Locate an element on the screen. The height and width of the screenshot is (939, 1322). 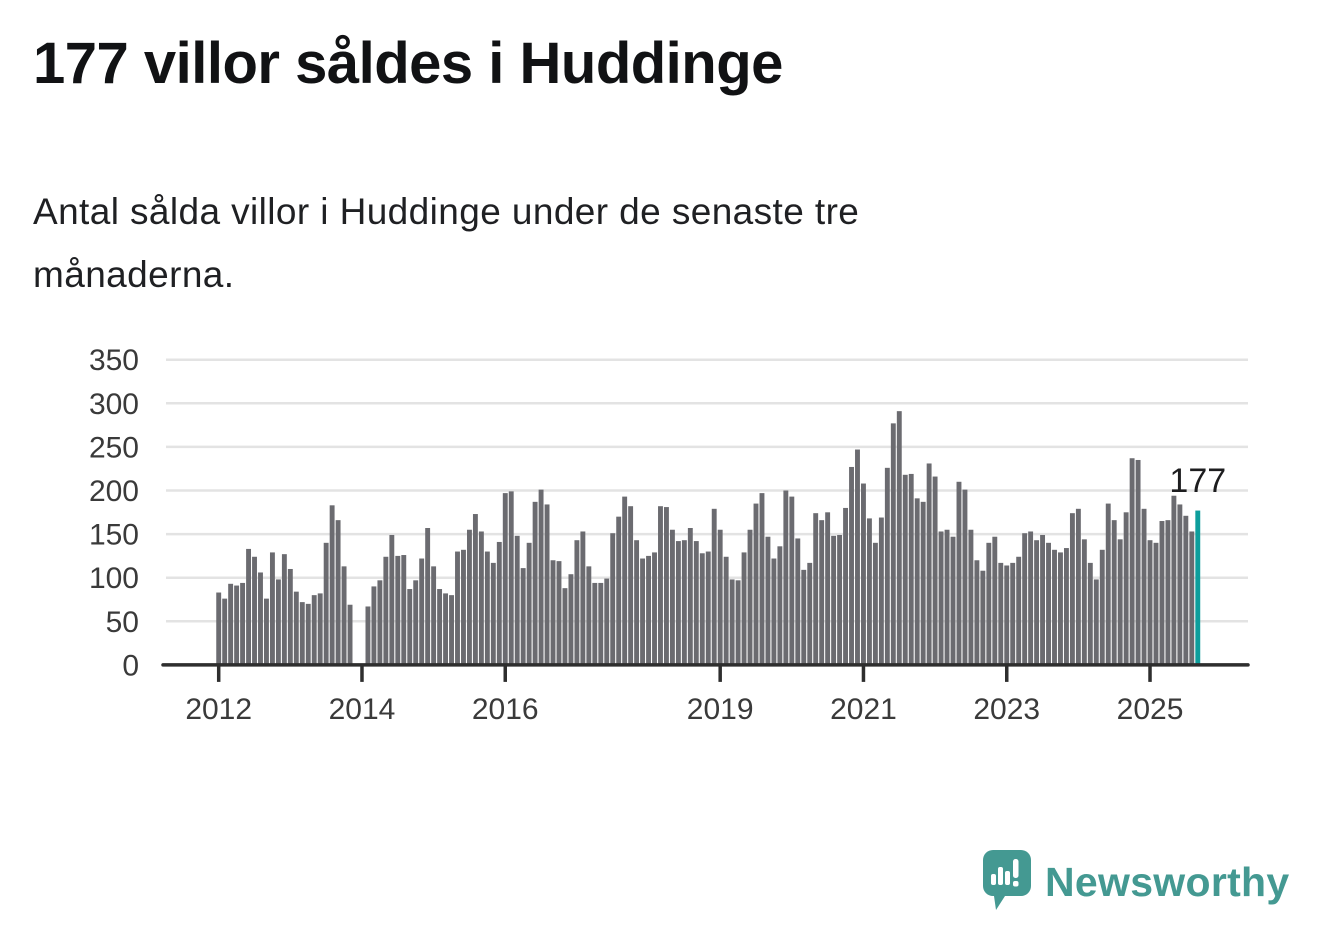
x-axis-tick-label: 2025 is located at coordinates (1150, 709).